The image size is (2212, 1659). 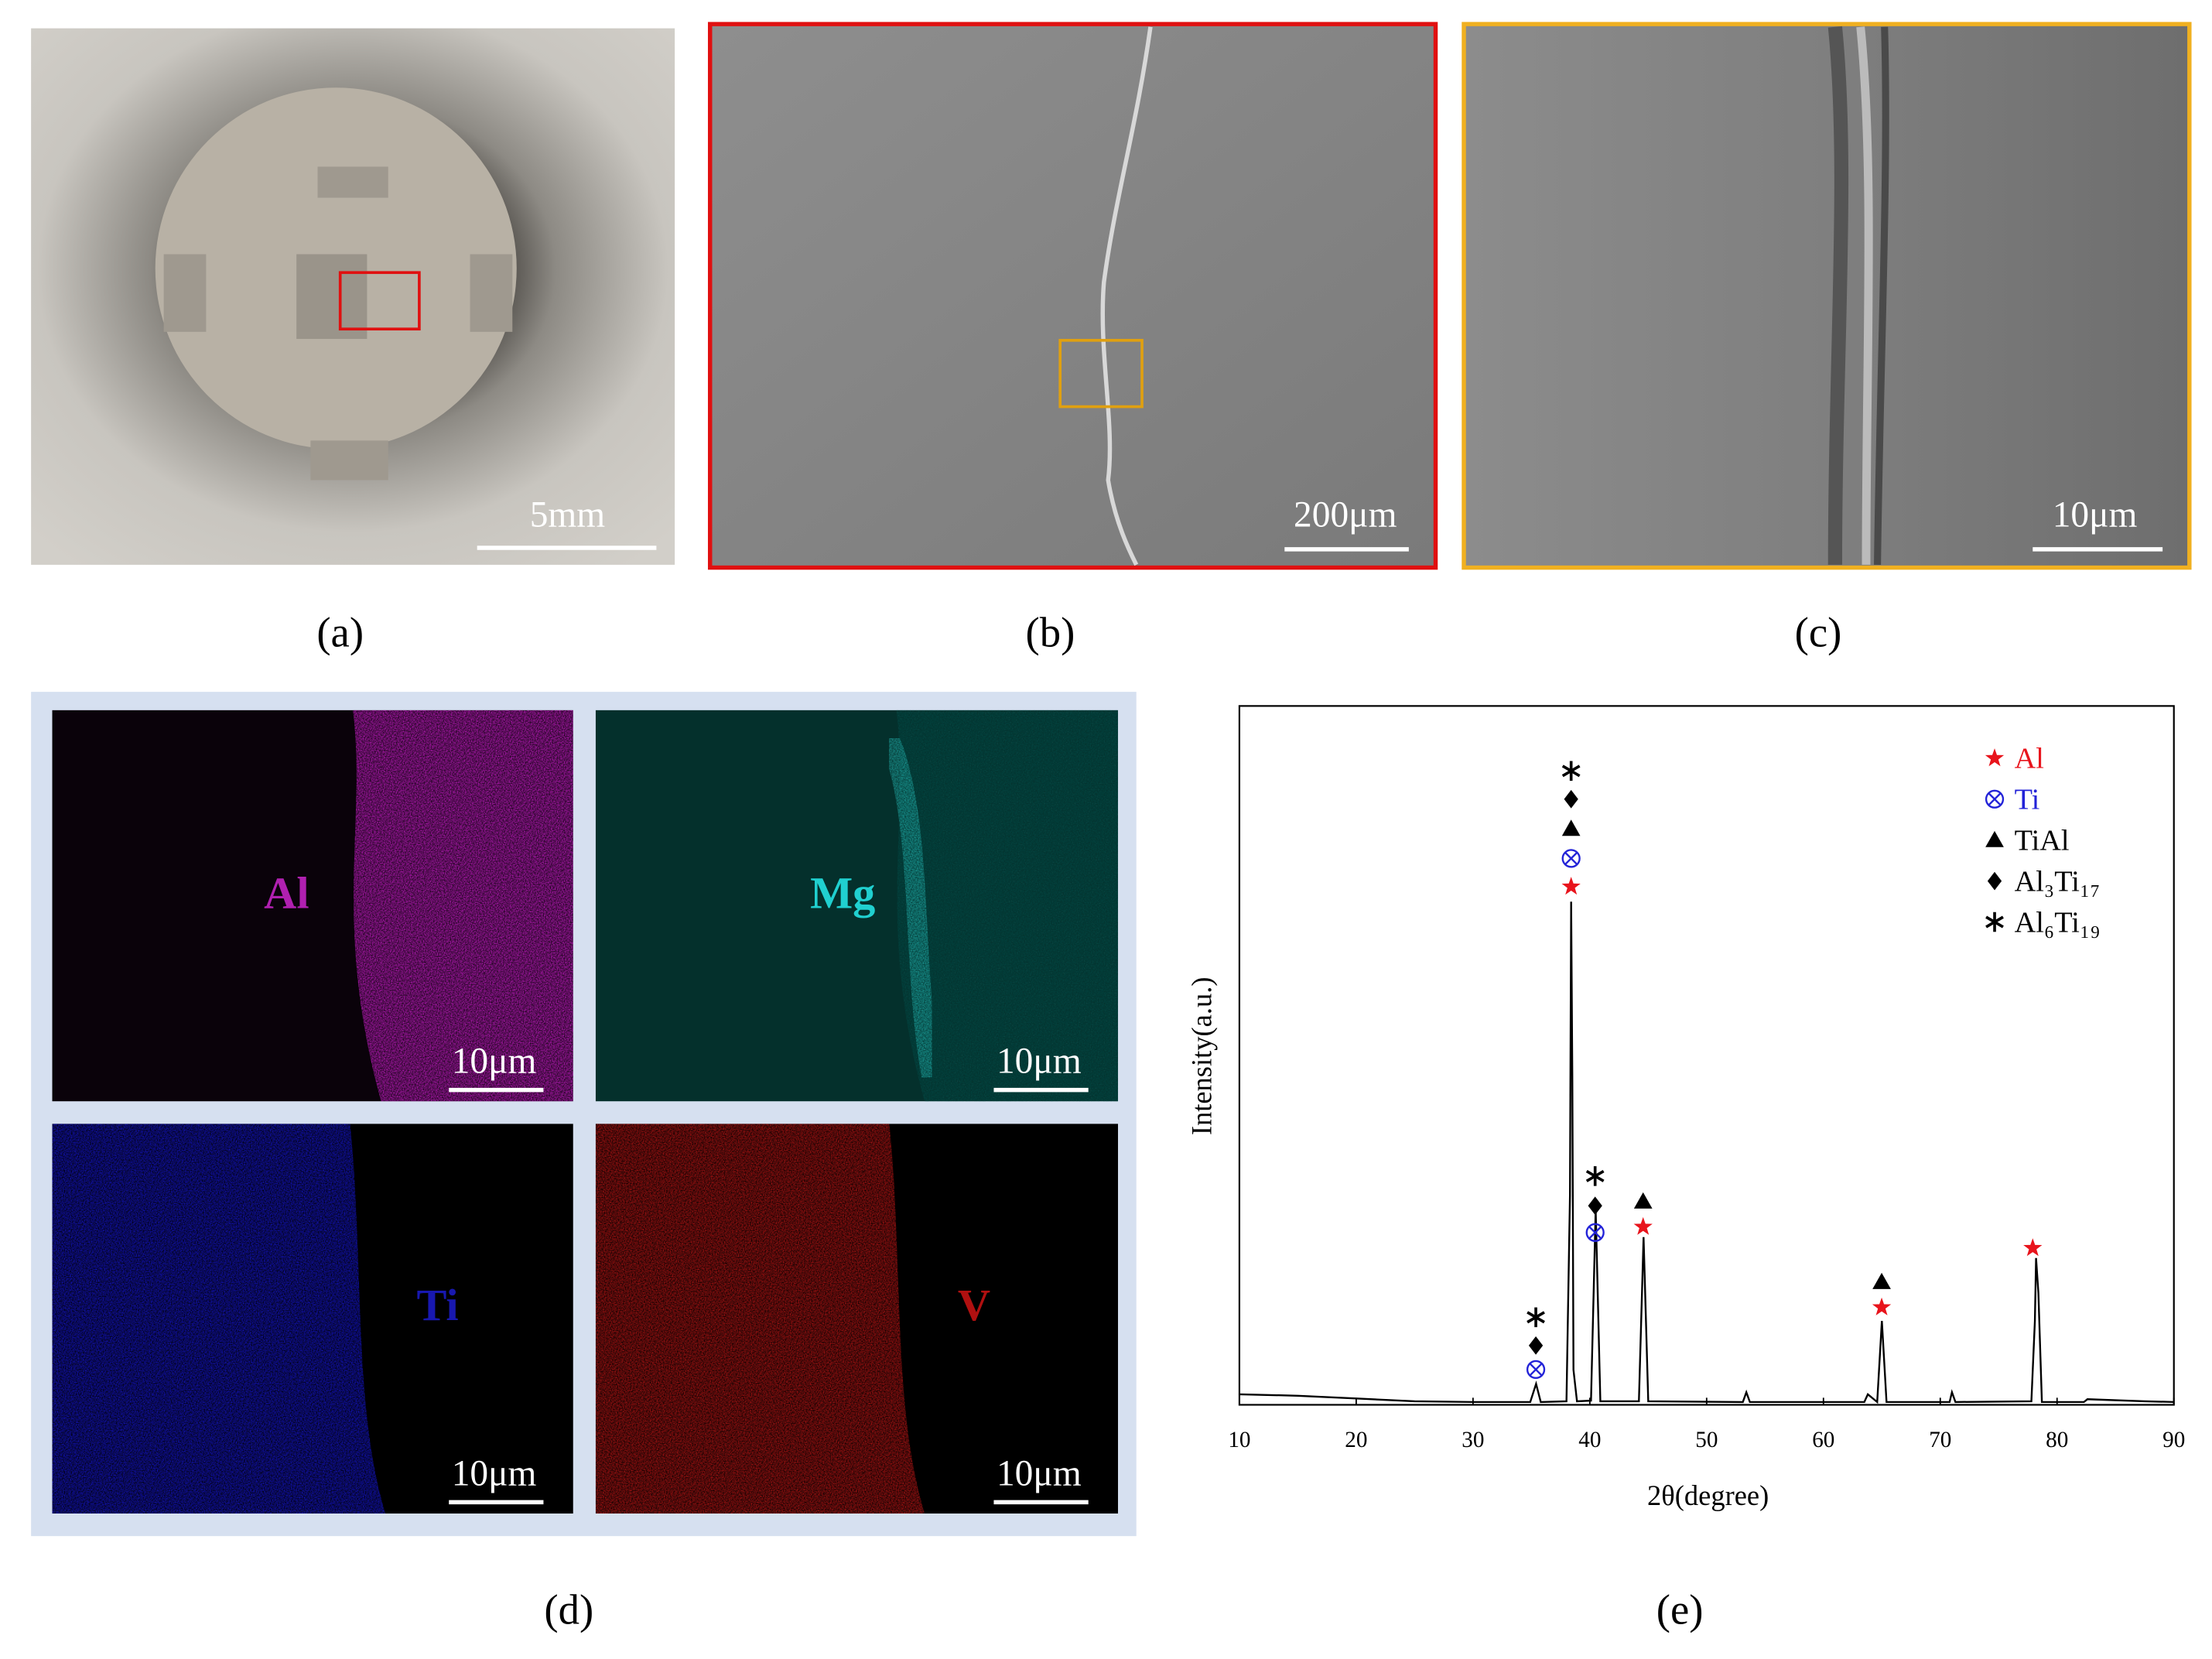 What do you see at coordinates (1706, 1440) in the screenshot?
I see `x-tick-label: 50` at bounding box center [1706, 1440].